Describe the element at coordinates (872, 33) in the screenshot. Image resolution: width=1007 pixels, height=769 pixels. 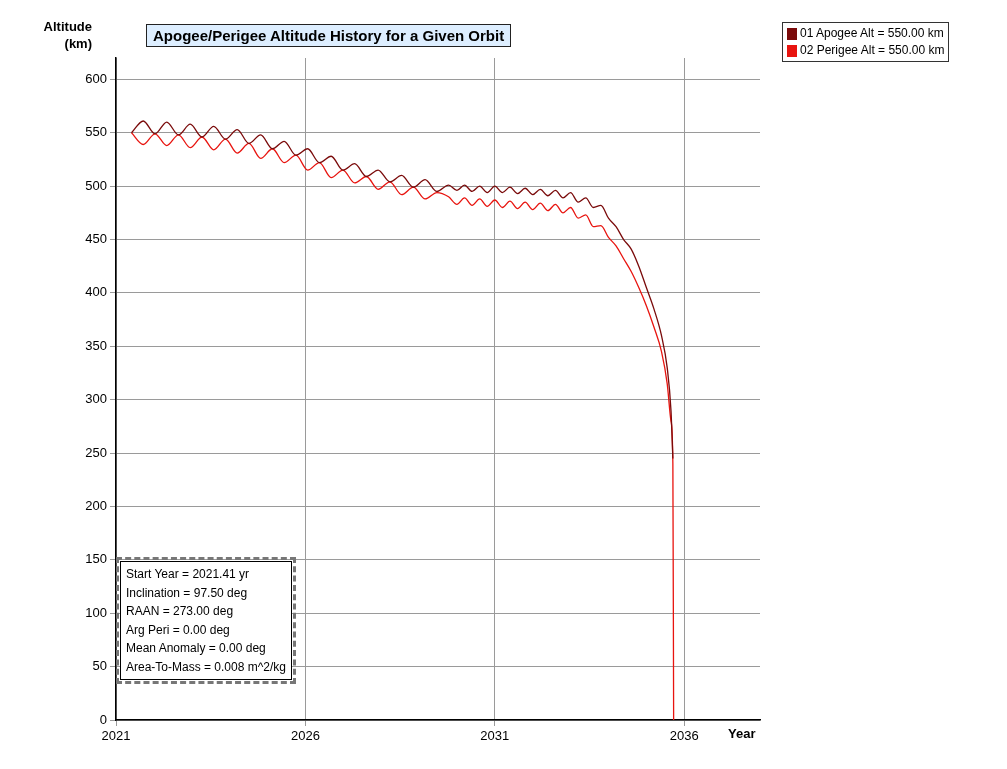
I see `legend-label: 01 Apogee Alt = 550.00 km` at that location.